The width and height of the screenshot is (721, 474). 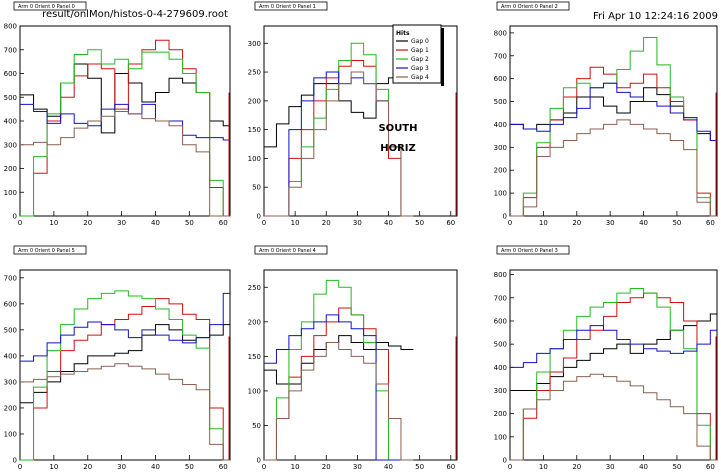 What do you see at coordinates (420, 77) in the screenshot?
I see `legend-entry-4: Gap 4` at bounding box center [420, 77].